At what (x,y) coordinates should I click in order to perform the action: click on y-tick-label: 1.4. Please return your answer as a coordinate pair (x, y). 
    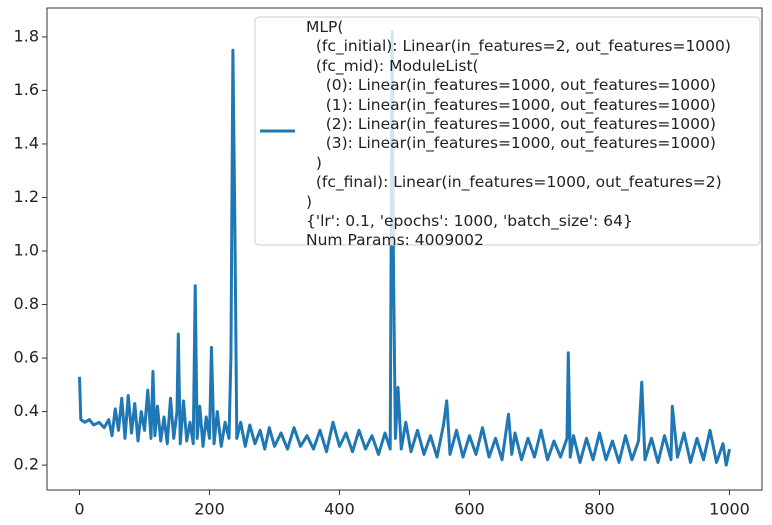
    Looking at the image, I should click on (26, 142).